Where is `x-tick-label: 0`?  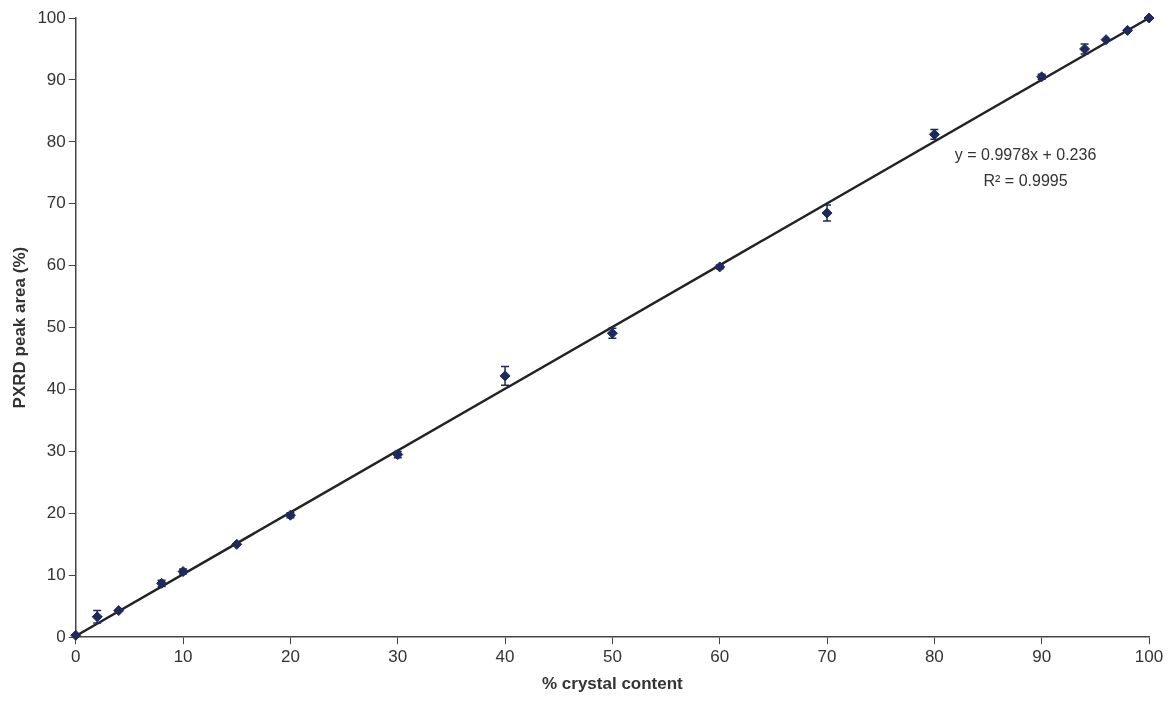 x-tick-label: 0 is located at coordinates (76, 657).